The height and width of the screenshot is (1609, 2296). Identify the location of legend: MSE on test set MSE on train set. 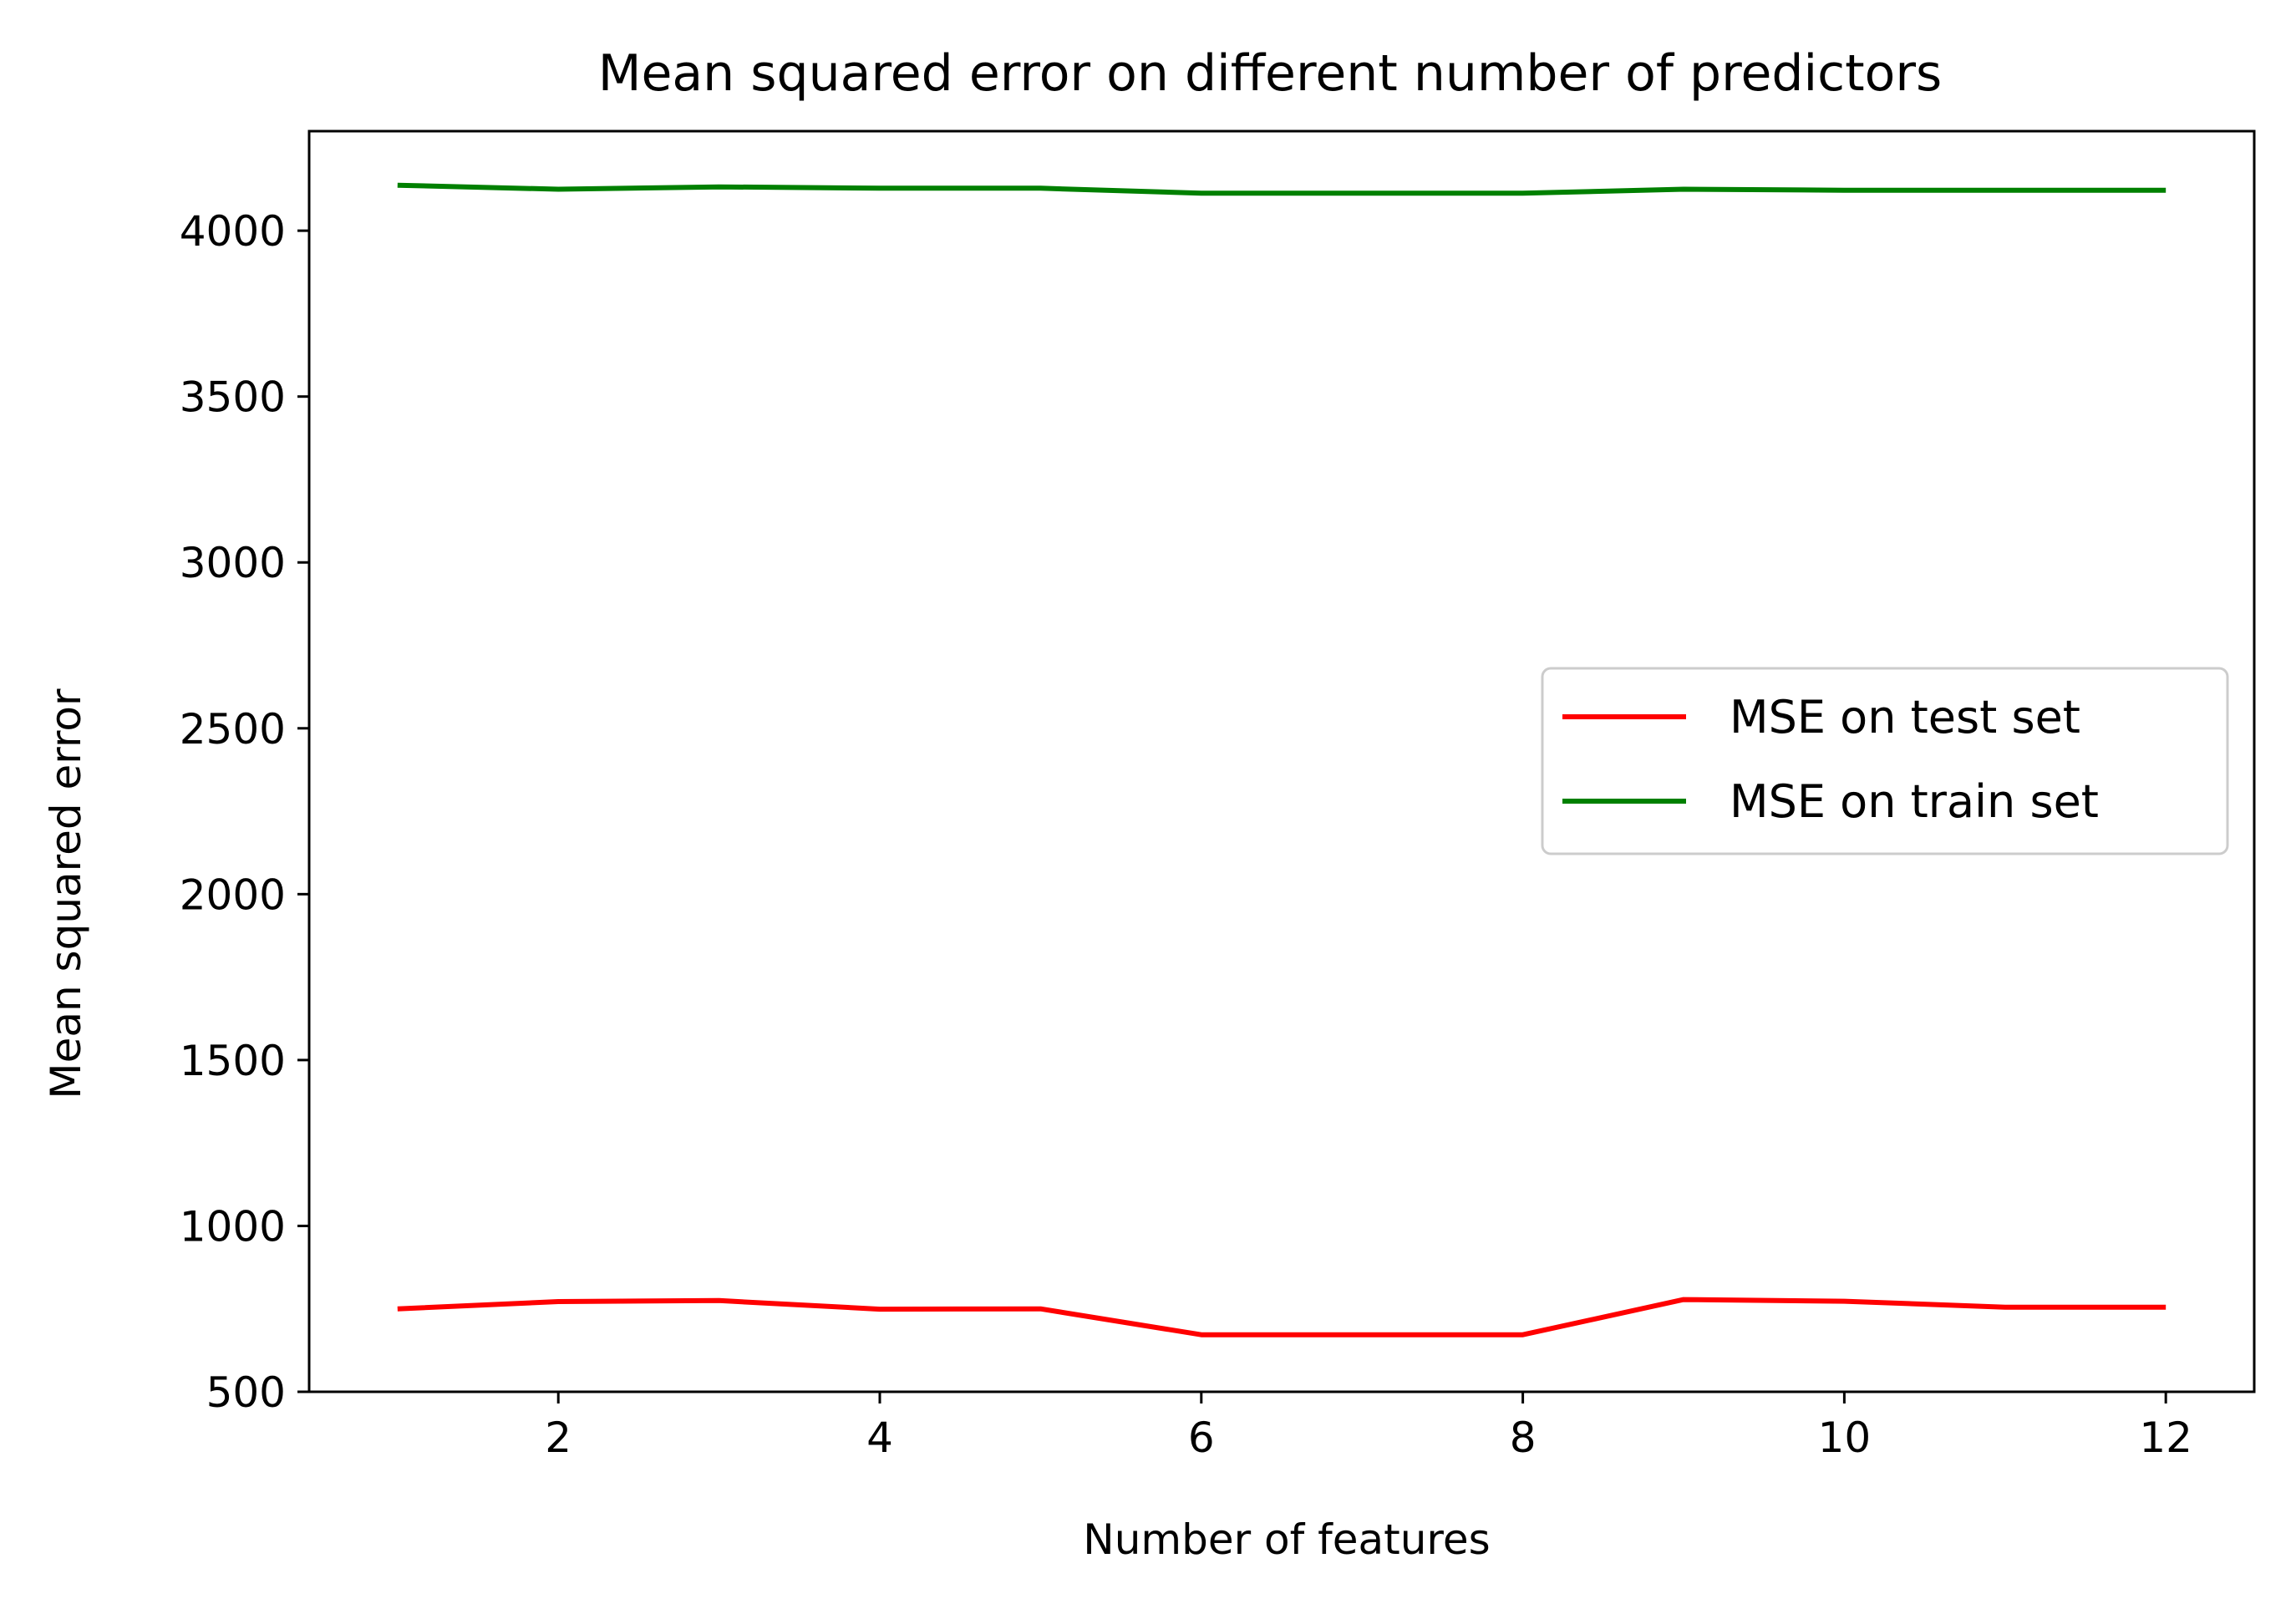
(1885, 761).